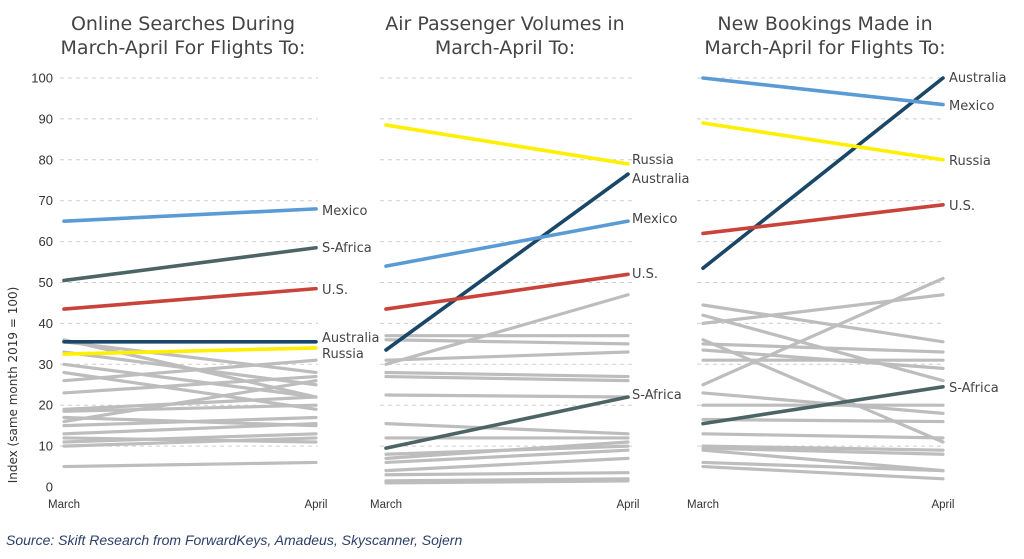  Describe the element at coordinates (49, 487) in the screenshot. I see `y-tick-label: 0` at that location.